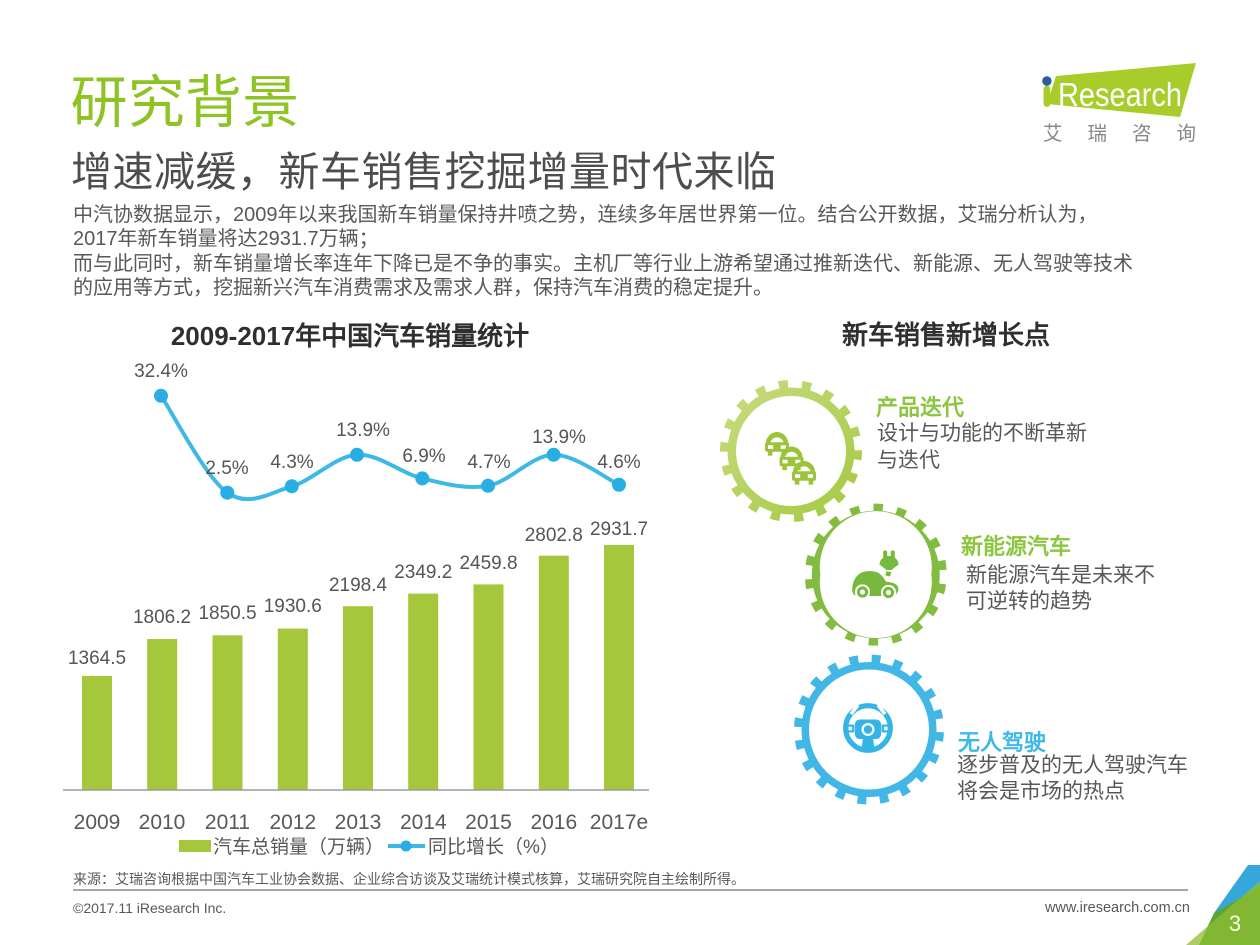 This screenshot has width=1260, height=945. Describe the element at coordinates (227, 822) in the screenshot. I see `svg-text: 2011` at that location.